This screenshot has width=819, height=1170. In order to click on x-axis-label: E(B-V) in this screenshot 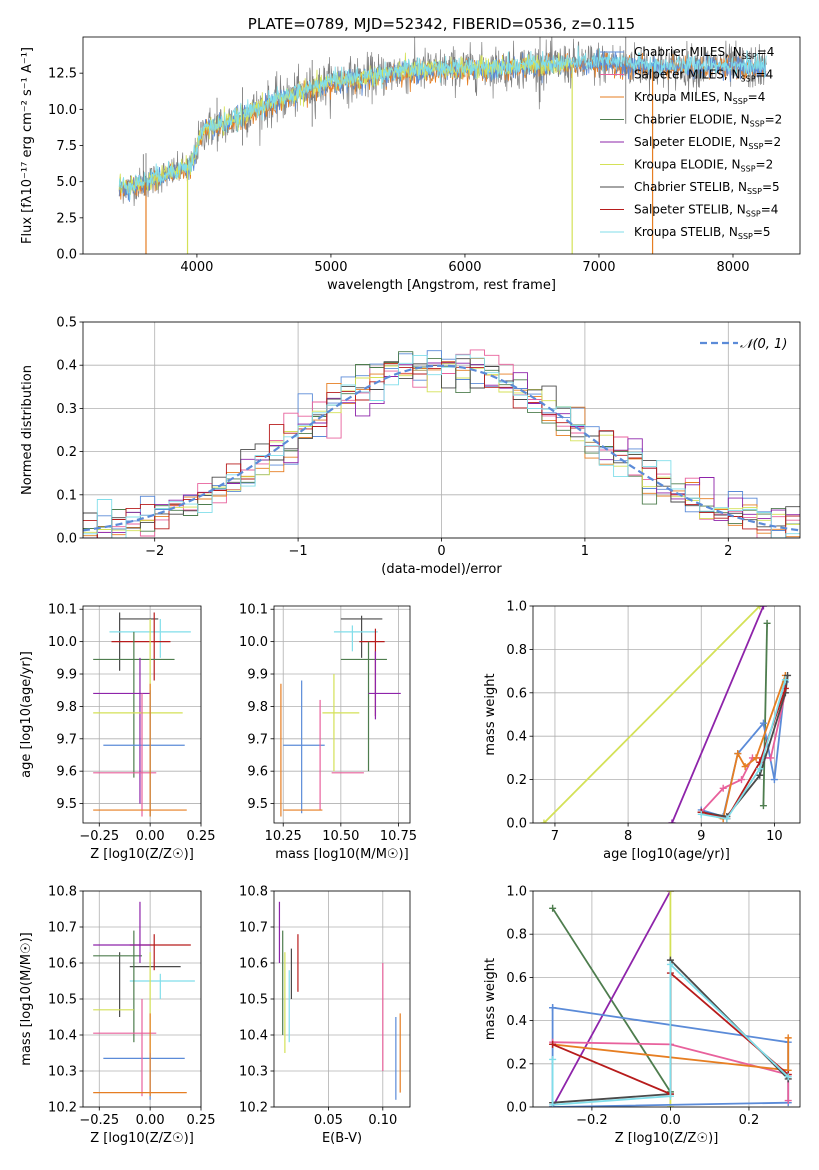, I will do `click(342, 1138)`.